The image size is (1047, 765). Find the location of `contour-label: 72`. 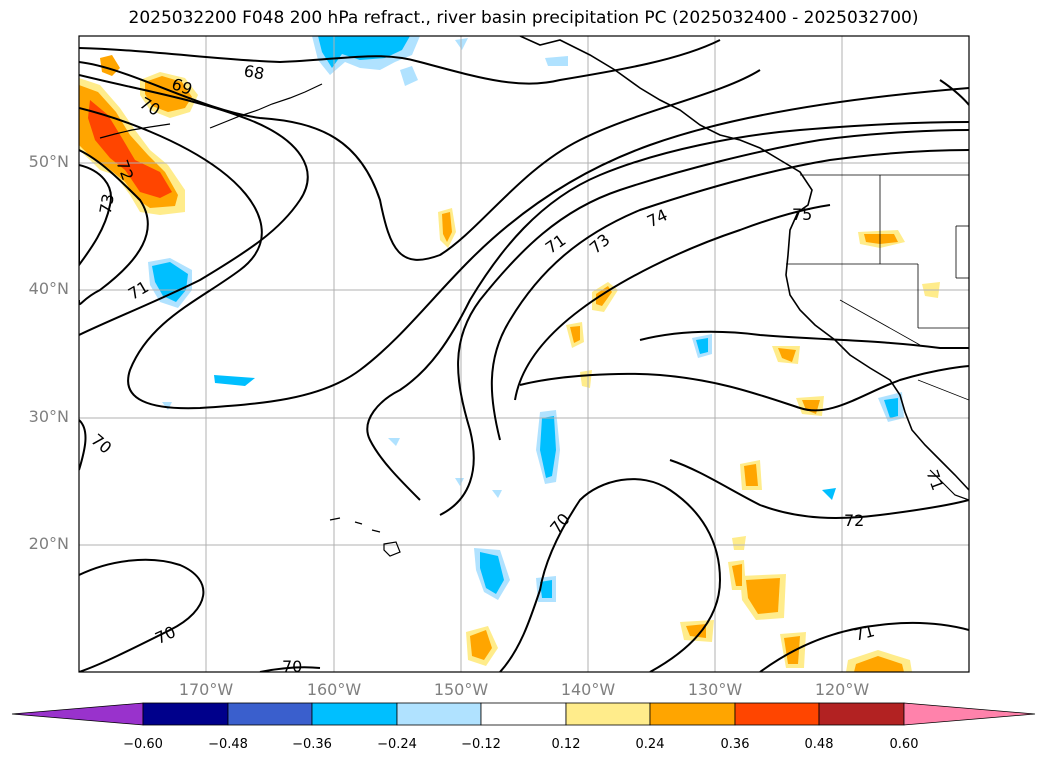

contour-label: 72 is located at coordinates (854, 520).